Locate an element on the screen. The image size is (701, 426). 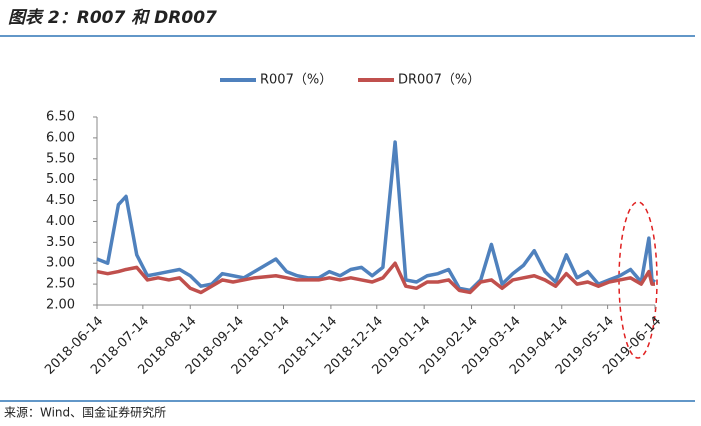
legend-label: R007（%） is located at coordinates (296, 80).